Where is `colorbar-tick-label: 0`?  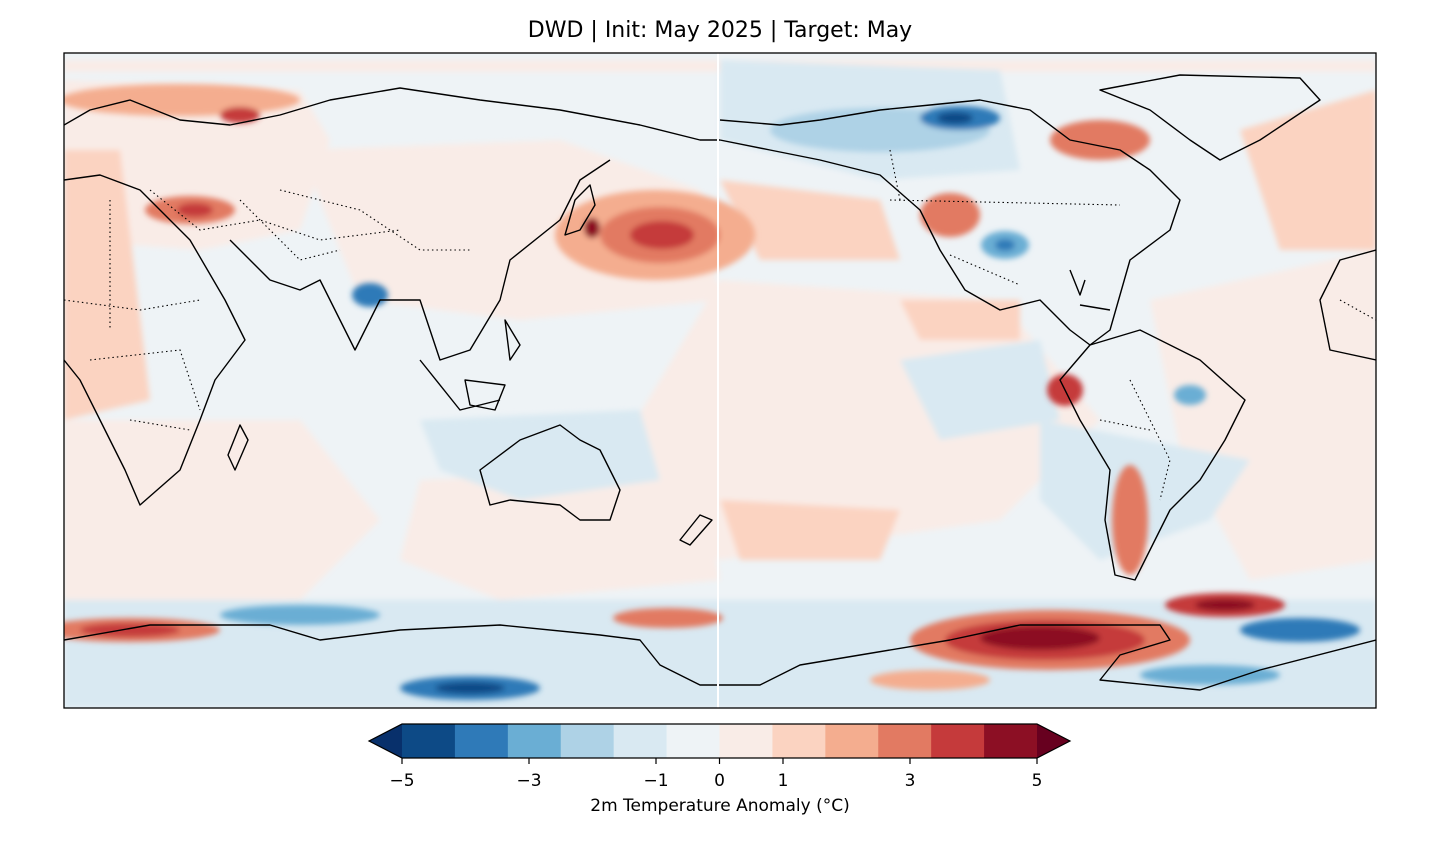
colorbar-tick-label: 0 is located at coordinates (719, 781).